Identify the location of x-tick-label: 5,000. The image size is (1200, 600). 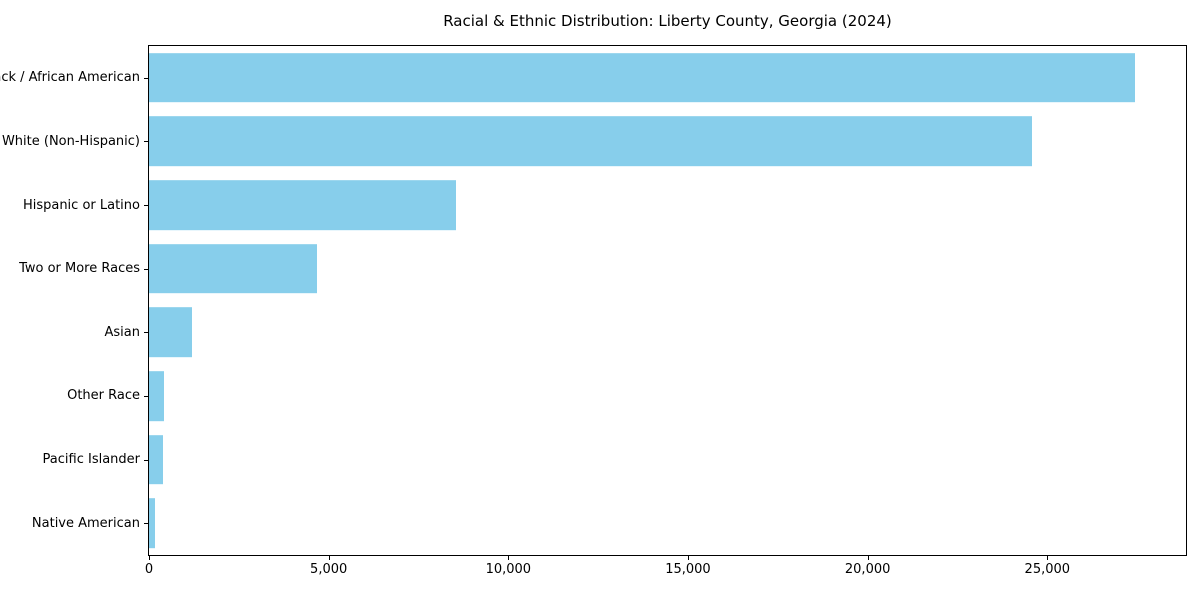
(329, 569).